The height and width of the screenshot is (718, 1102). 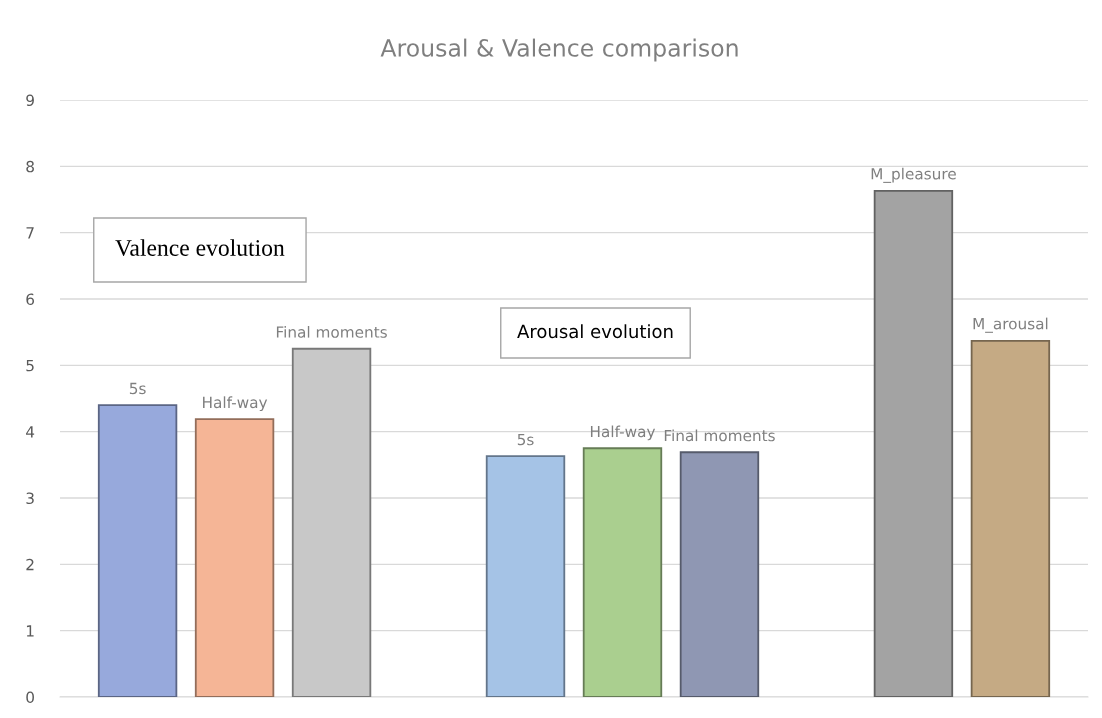 I want to click on annotation: Valence evolution, so click(x=200, y=248).